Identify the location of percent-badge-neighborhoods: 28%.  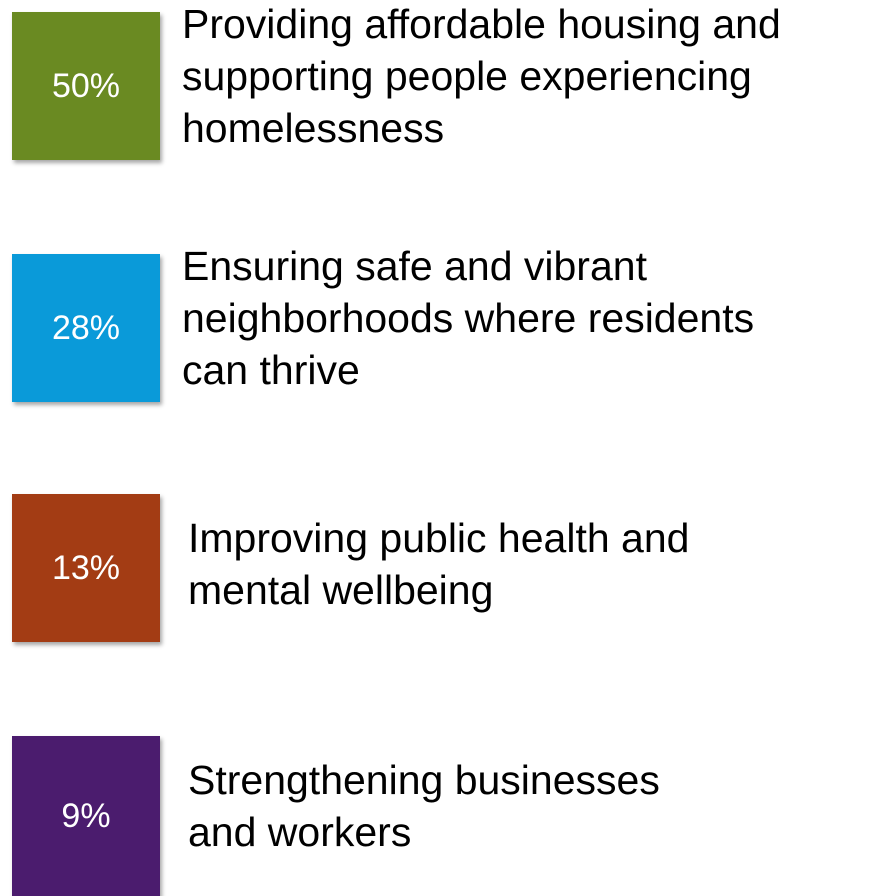
(86, 328).